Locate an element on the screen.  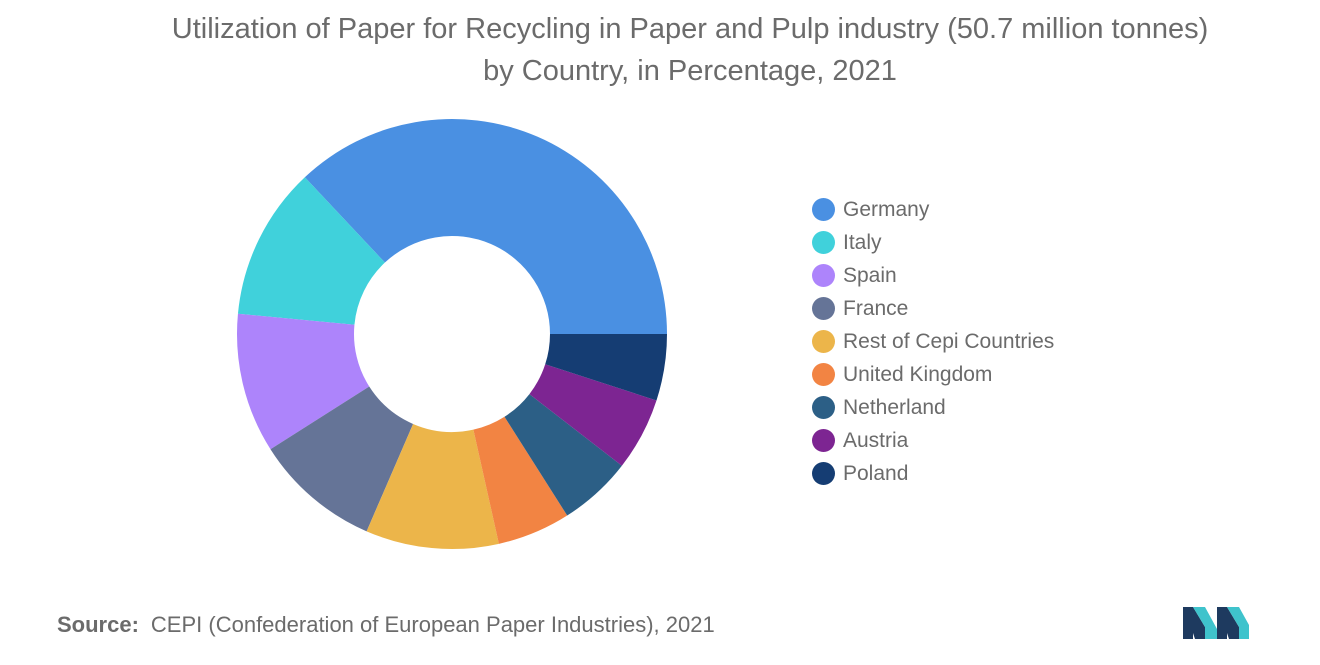
slice-italy is located at coordinates (311, 251).